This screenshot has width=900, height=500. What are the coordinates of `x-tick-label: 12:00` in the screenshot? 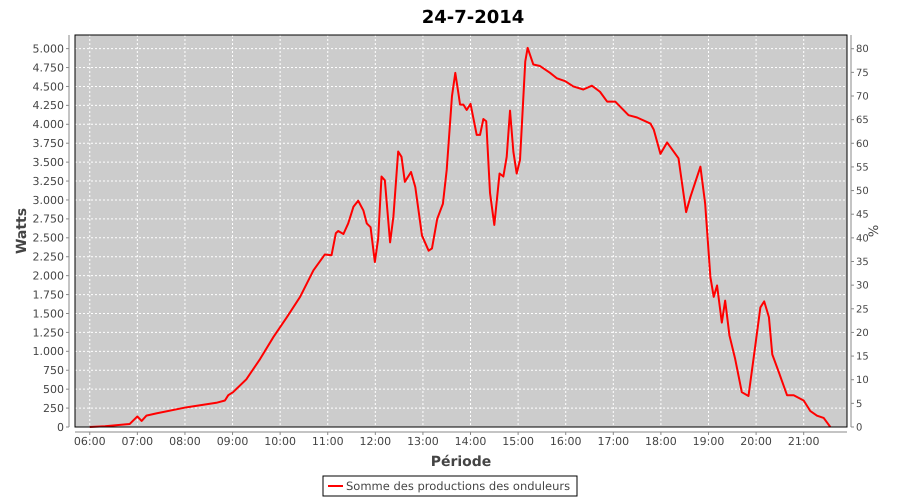 It's located at (375, 441).